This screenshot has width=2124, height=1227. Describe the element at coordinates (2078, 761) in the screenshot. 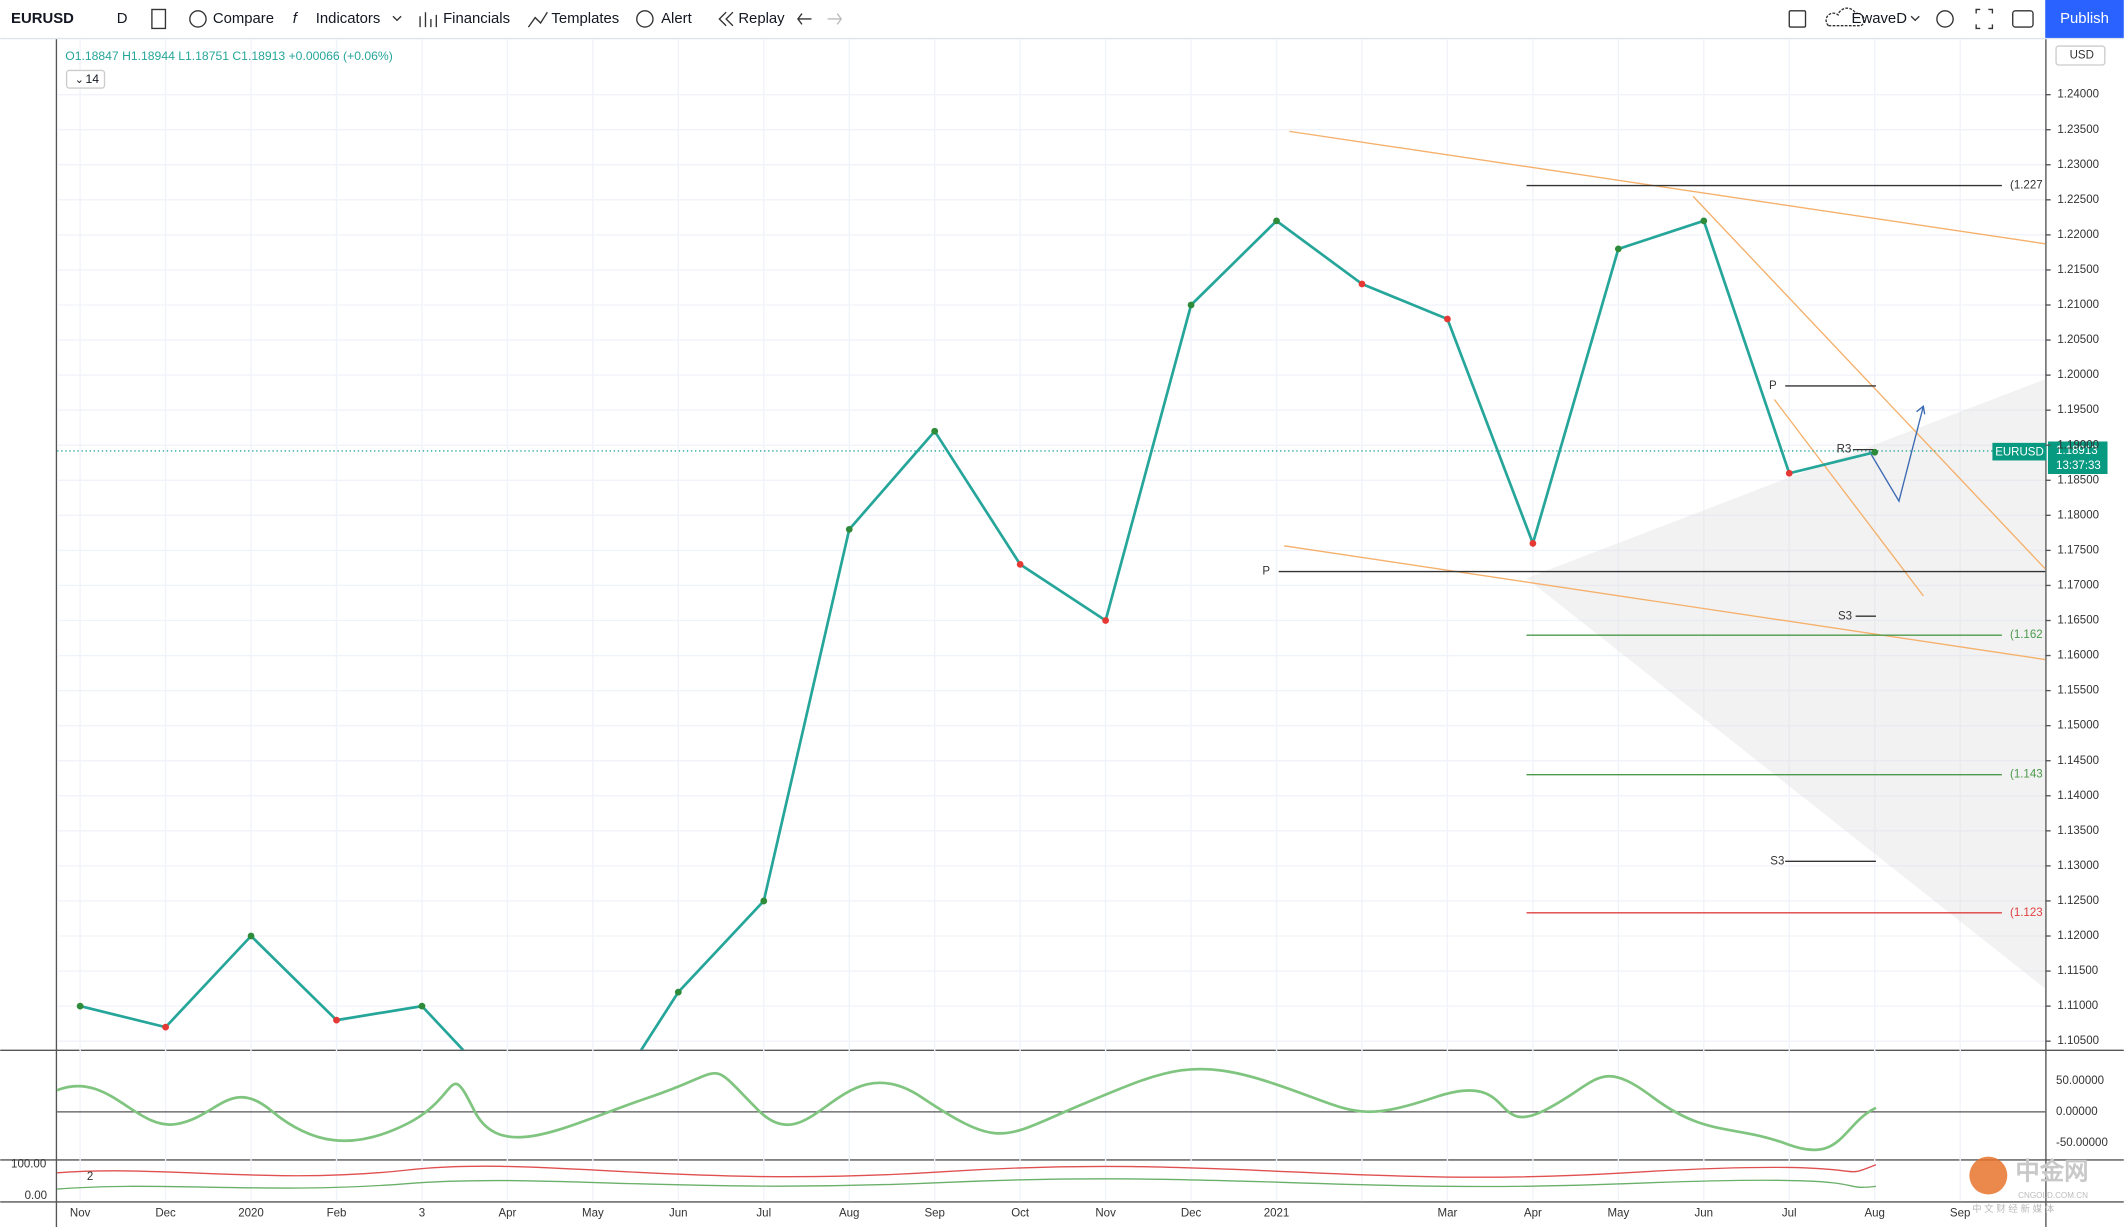

I see `y-tick-label: 1.14500` at that location.